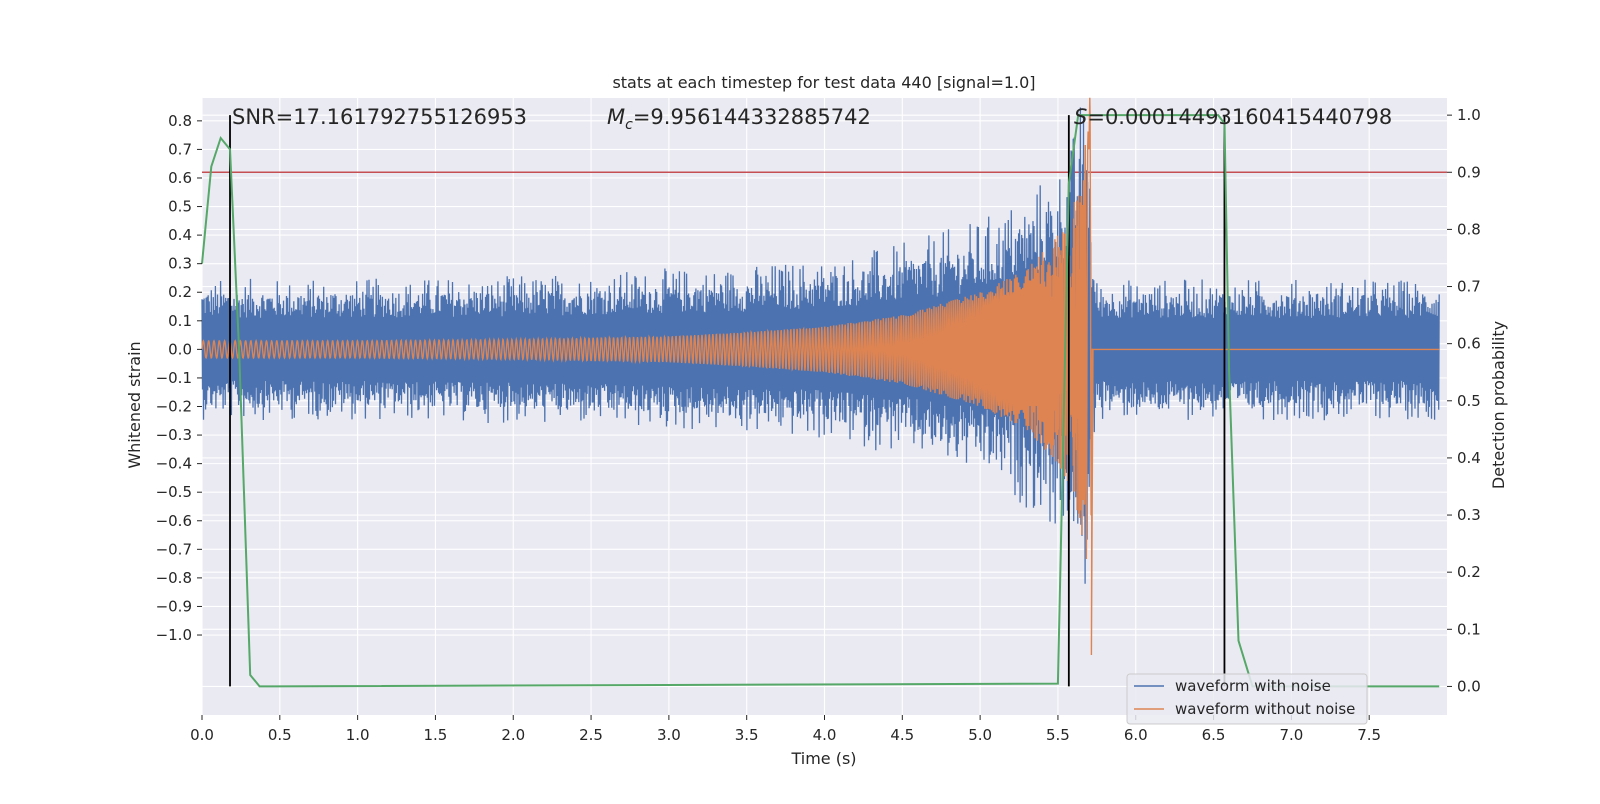 The width and height of the screenshot is (1600, 804). What do you see at coordinates (825, 735) in the screenshot?
I see `x-tick-label: 4.0` at bounding box center [825, 735].